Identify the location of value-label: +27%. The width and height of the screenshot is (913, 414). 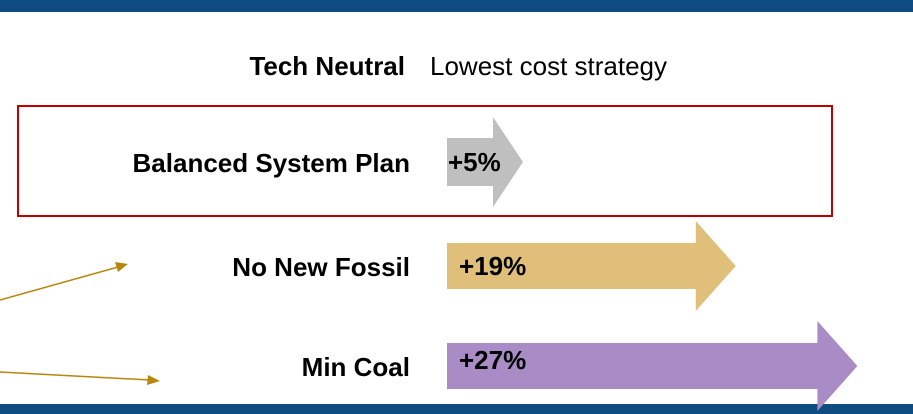
(492, 360).